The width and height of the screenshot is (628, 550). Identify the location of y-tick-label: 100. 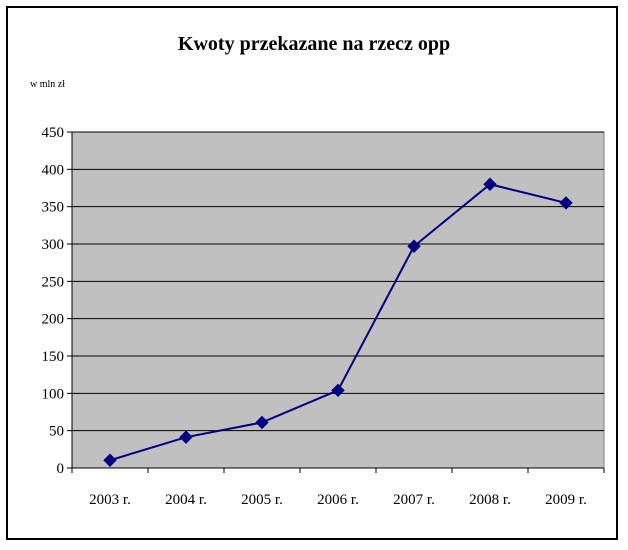
(53, 394).